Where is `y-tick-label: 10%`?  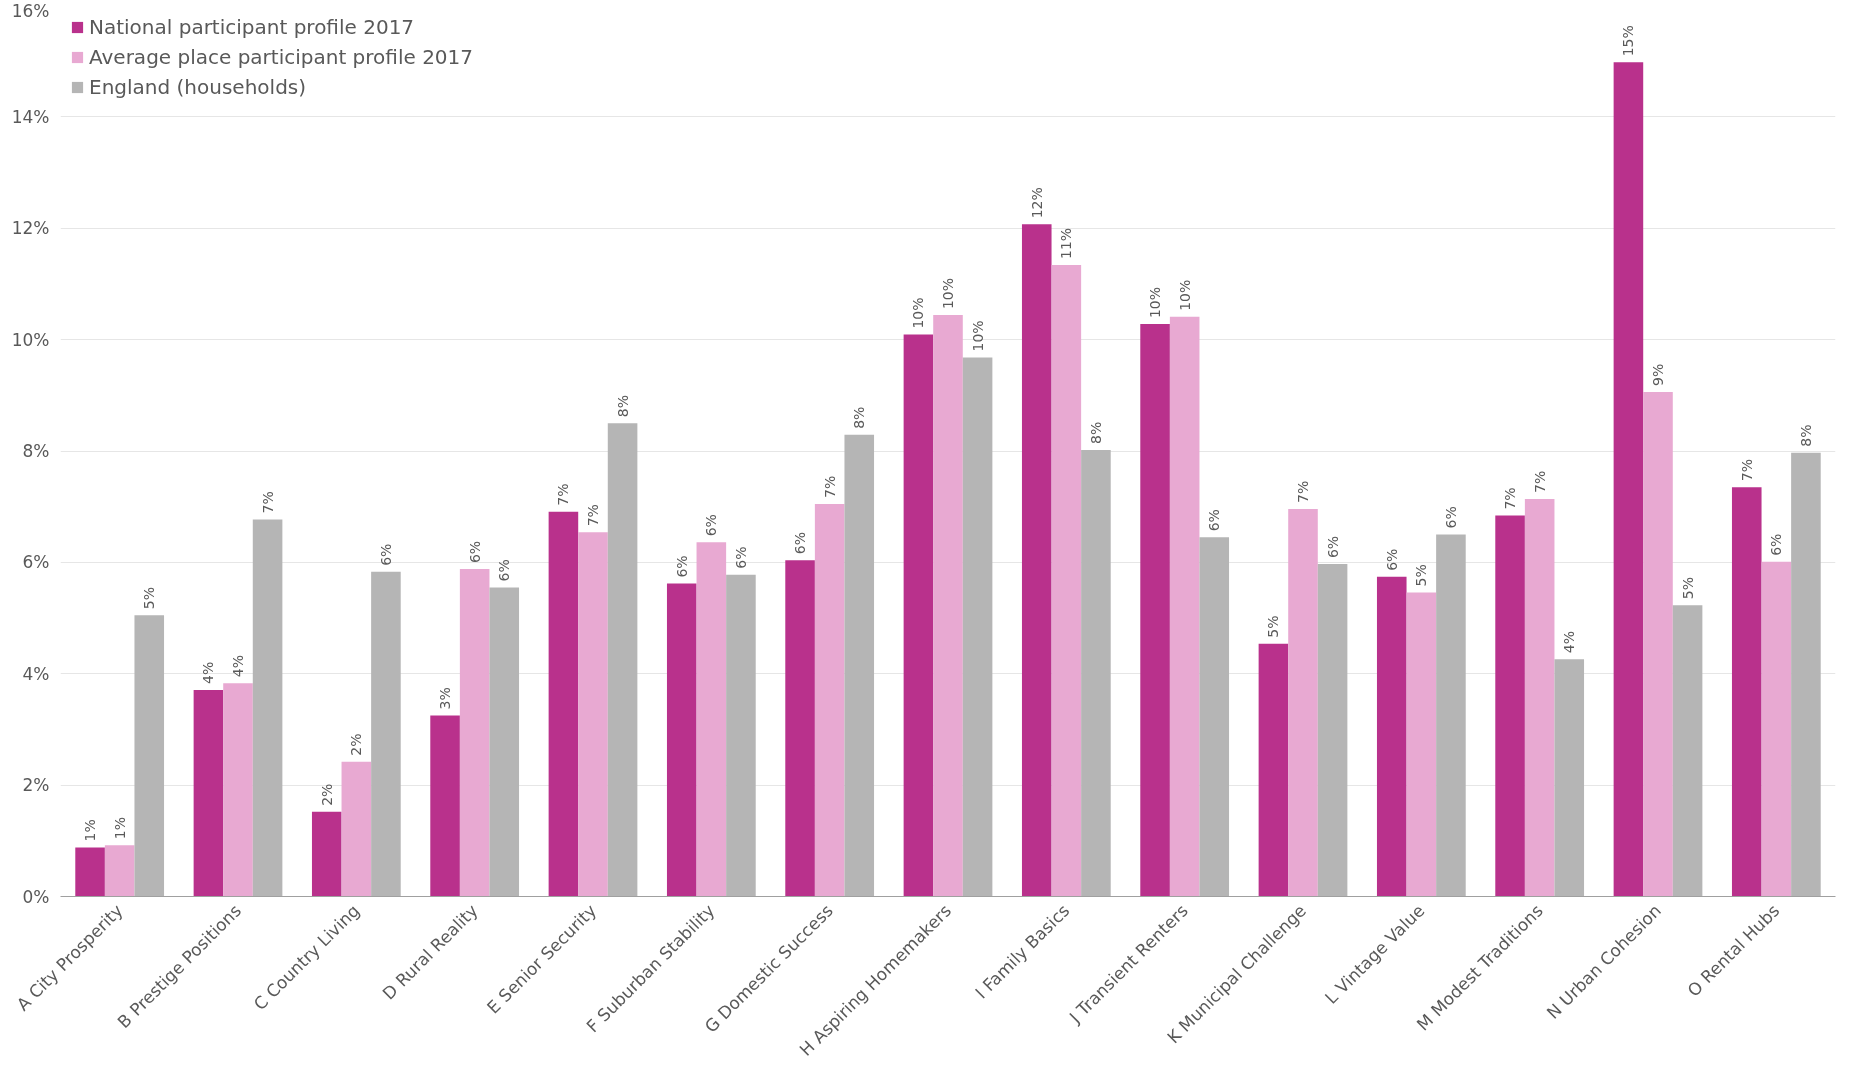
y-tick-label: 10% is located at coordinates (30, 339).